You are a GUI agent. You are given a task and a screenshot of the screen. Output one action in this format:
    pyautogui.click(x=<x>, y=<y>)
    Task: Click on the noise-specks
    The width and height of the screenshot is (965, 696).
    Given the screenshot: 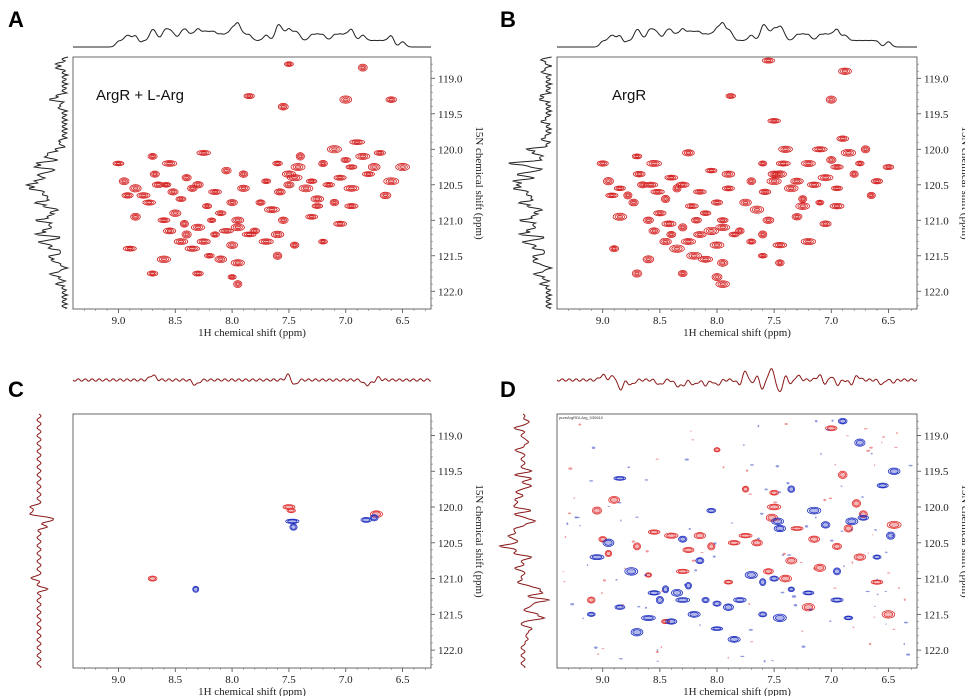 What is the action you would take?
    pyautogui.click(x=737, y=541)
    